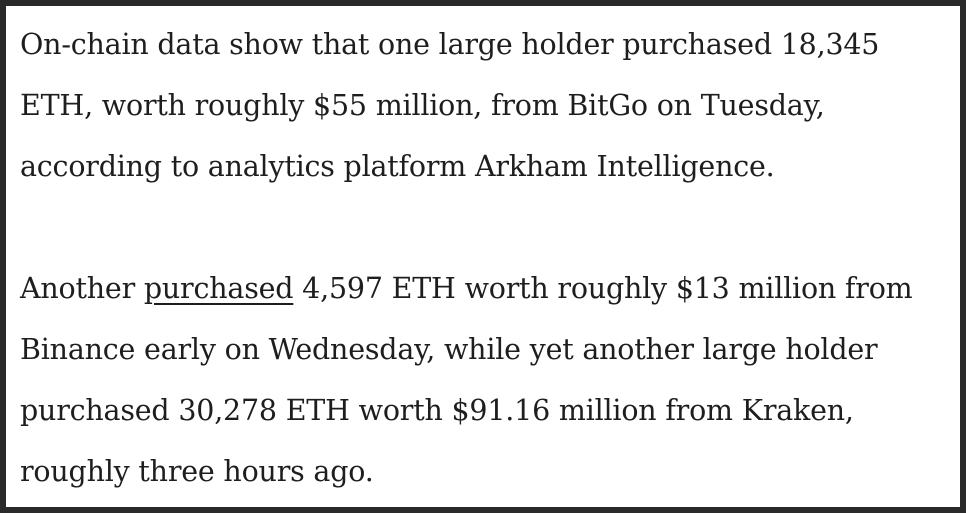 The width and height of the screenshot is (966, 513). I want to click on purchased-link: purchased, so click(218, 288).